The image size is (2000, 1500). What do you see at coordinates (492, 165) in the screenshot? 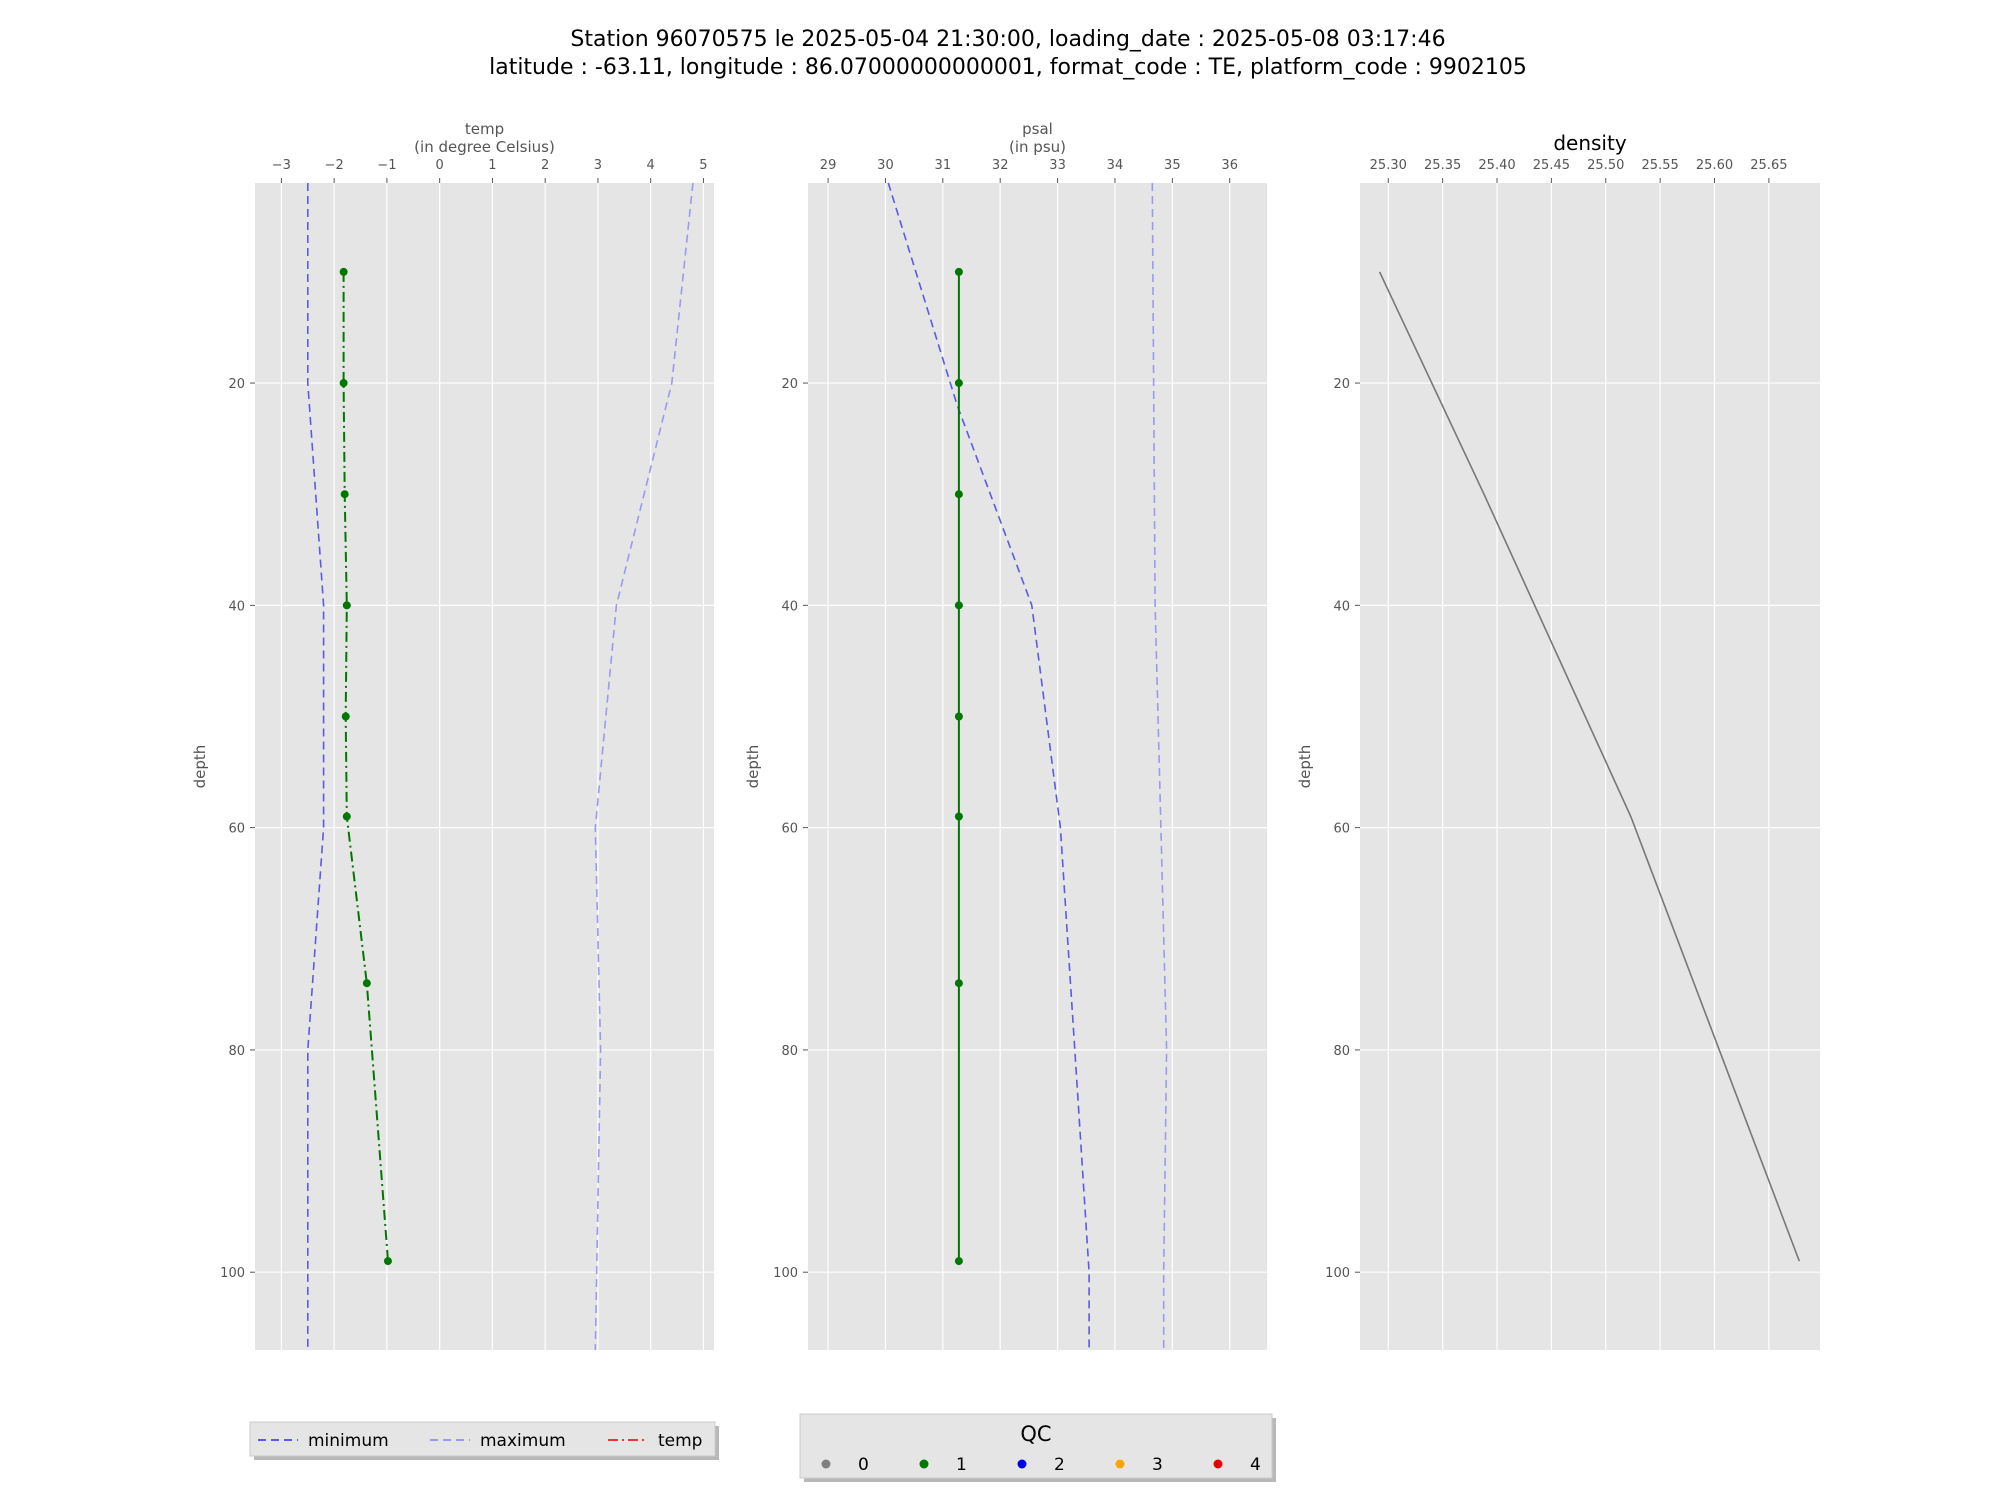
I see `x-tick-label: 1` at bounding box center [492, 165].